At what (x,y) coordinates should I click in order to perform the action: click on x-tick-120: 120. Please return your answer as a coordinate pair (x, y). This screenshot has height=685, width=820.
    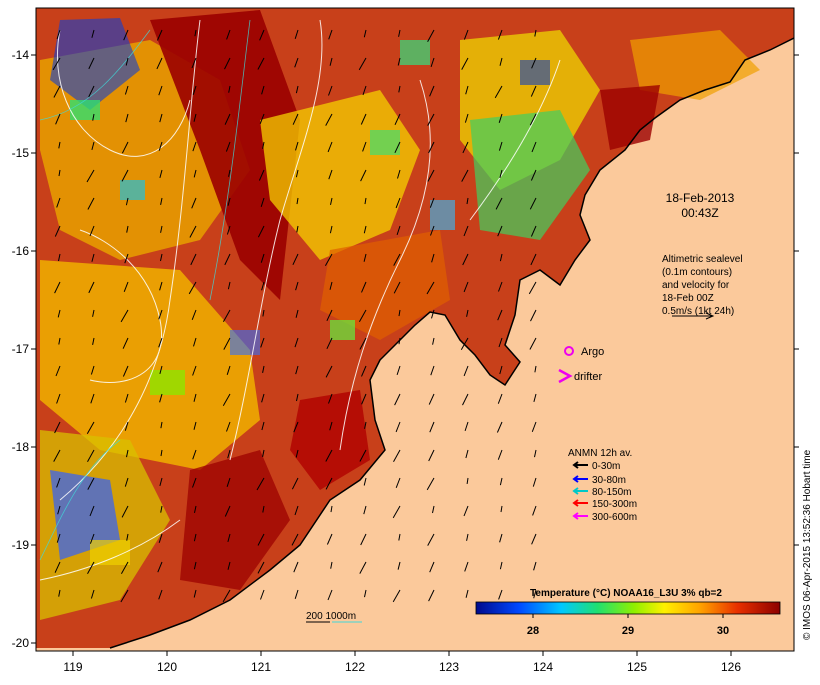
    Looking at the image, I should click on (167, 667).